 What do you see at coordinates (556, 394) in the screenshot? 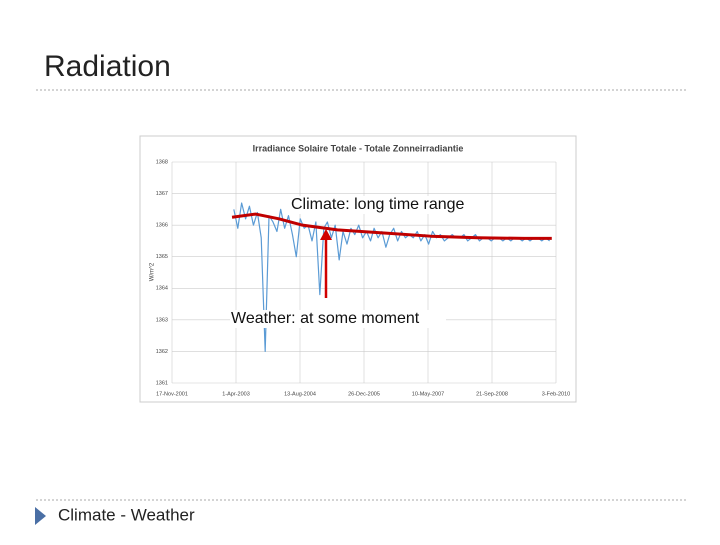
I see `x-tick-label: 3-Feb-2010` at bounding box center [556, 394].